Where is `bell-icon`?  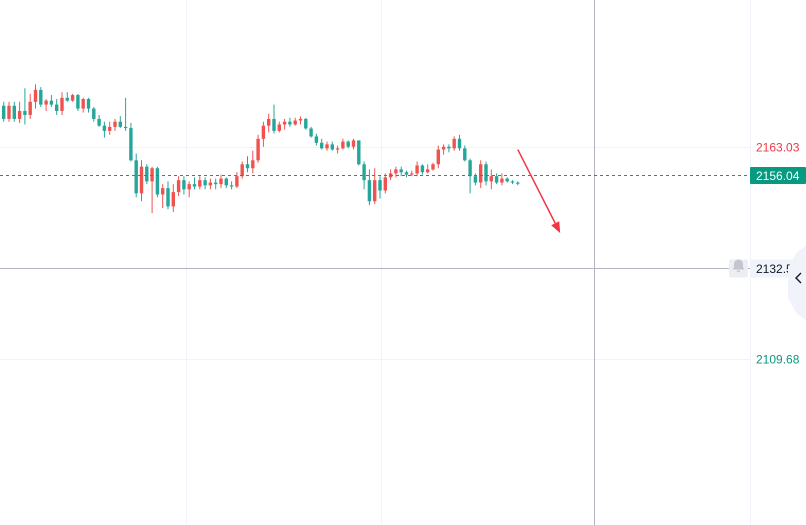 bell-icon is located at coordinates (738, 268).